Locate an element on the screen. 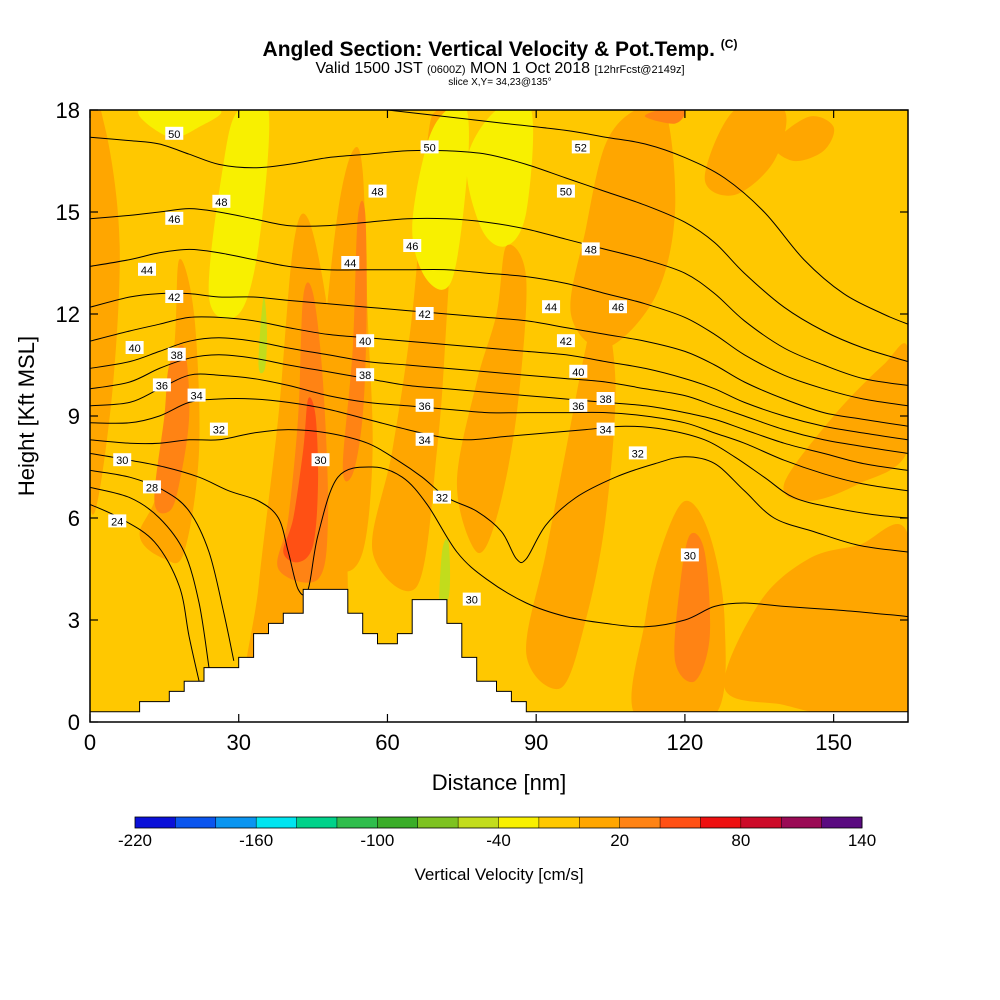  x-tick-label: 90 is located at coordinates (536, 742).